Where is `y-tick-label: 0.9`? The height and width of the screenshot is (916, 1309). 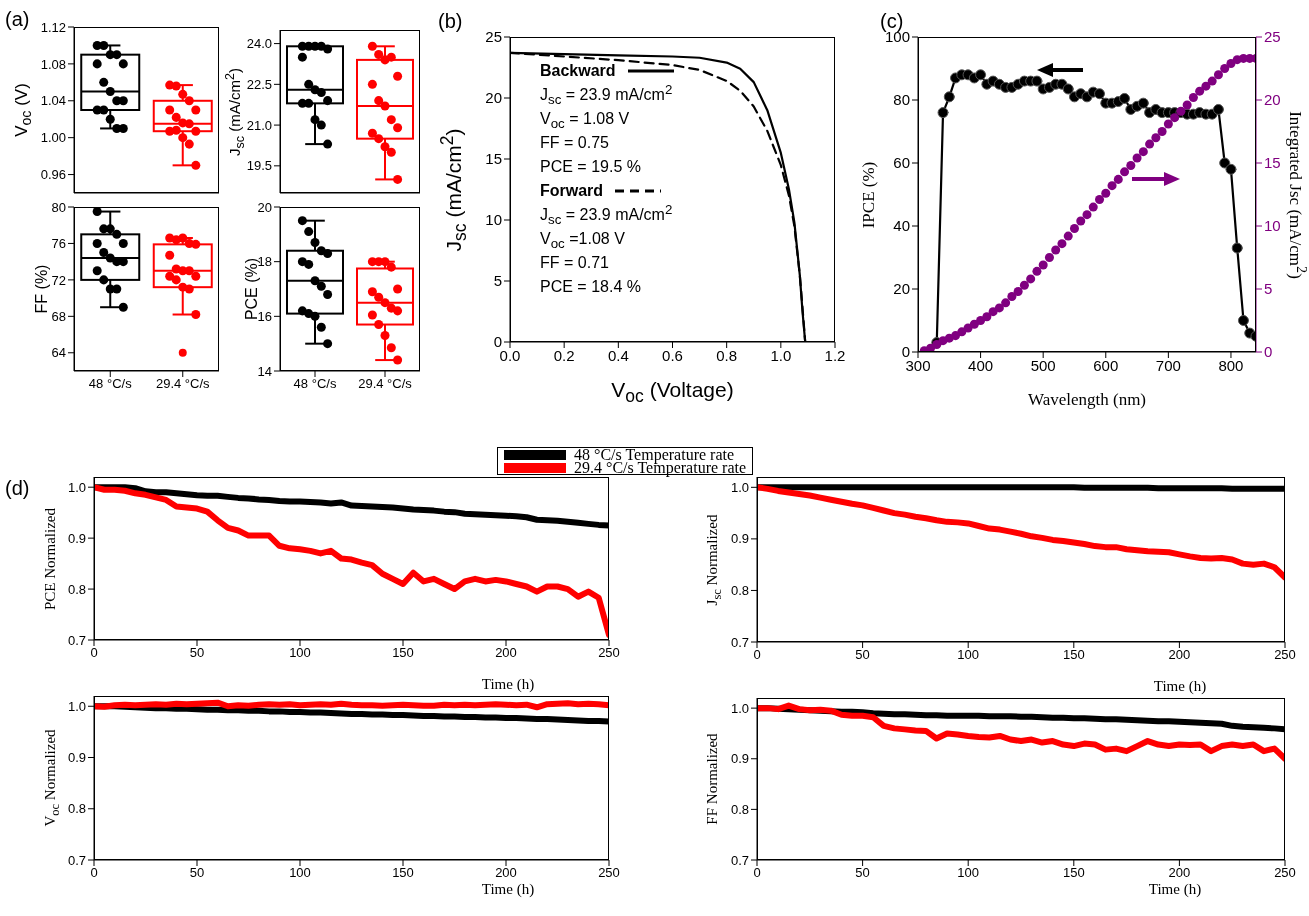
y-tick-label: 0.9 is located at coordinates (739, 759).